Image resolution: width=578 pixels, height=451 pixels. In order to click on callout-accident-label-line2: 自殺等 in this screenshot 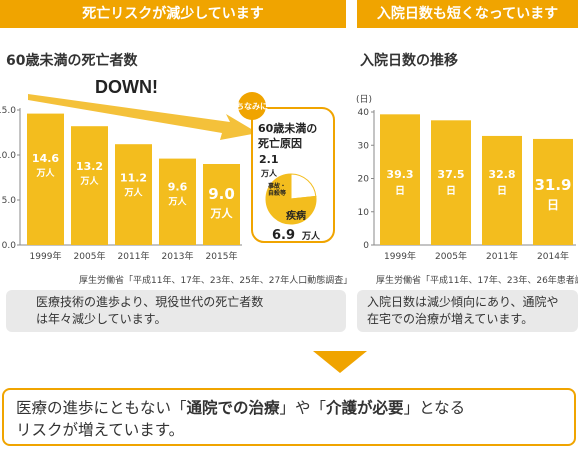, I will do `click(277, 193)`.